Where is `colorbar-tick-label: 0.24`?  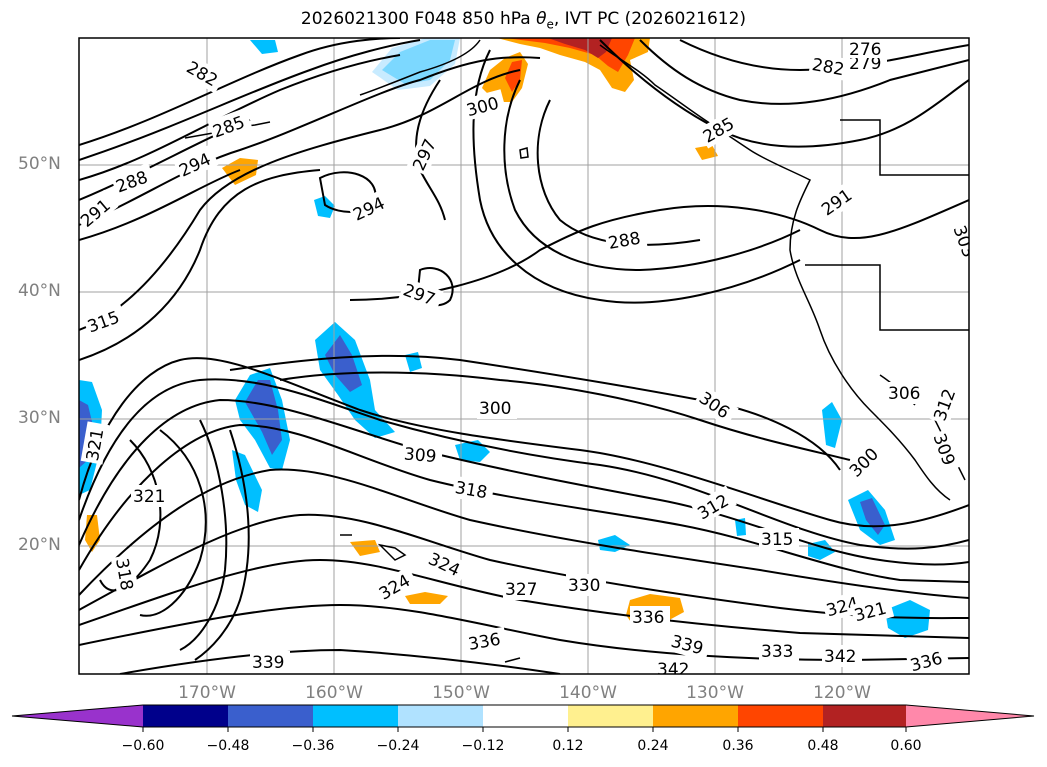
colorbar-tick-label: 0.24 is located at coordinates (653, 746).